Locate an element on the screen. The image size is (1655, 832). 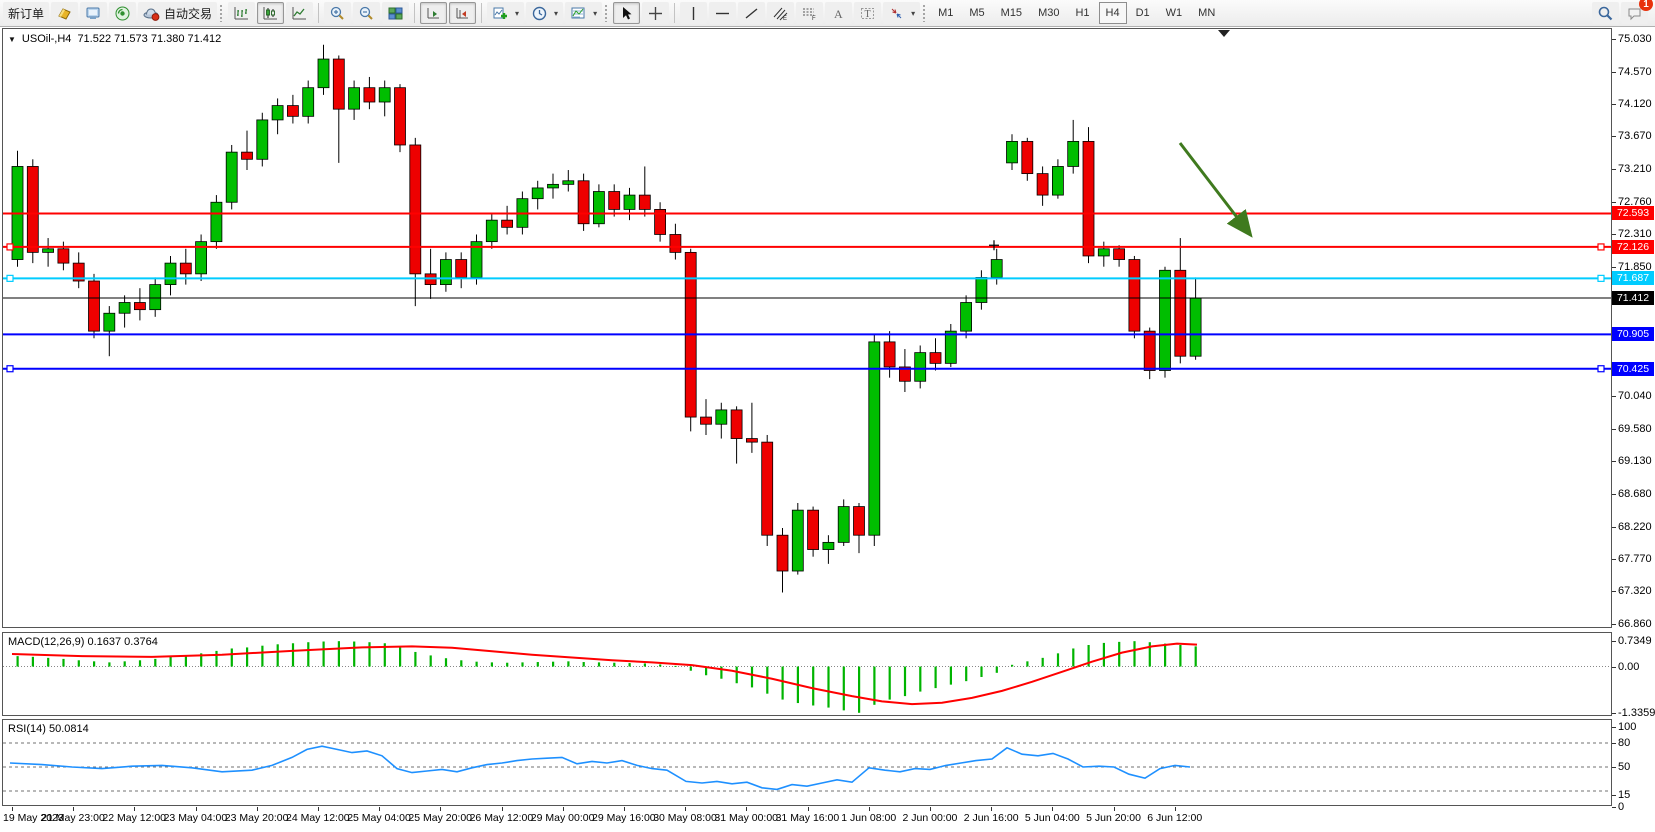
zoom-out-button is located at coordinates (367, 13).